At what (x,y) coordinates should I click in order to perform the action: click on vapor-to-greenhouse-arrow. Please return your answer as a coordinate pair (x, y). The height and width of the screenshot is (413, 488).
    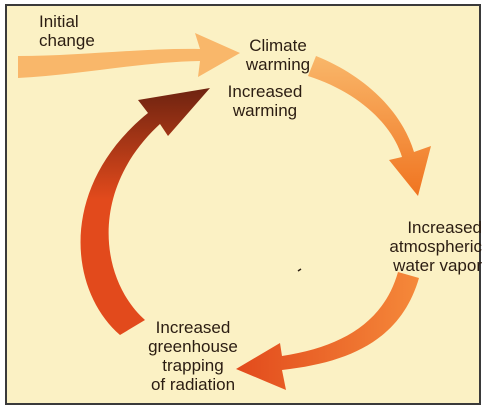
    Looking at the image, I should click on (327, 331).